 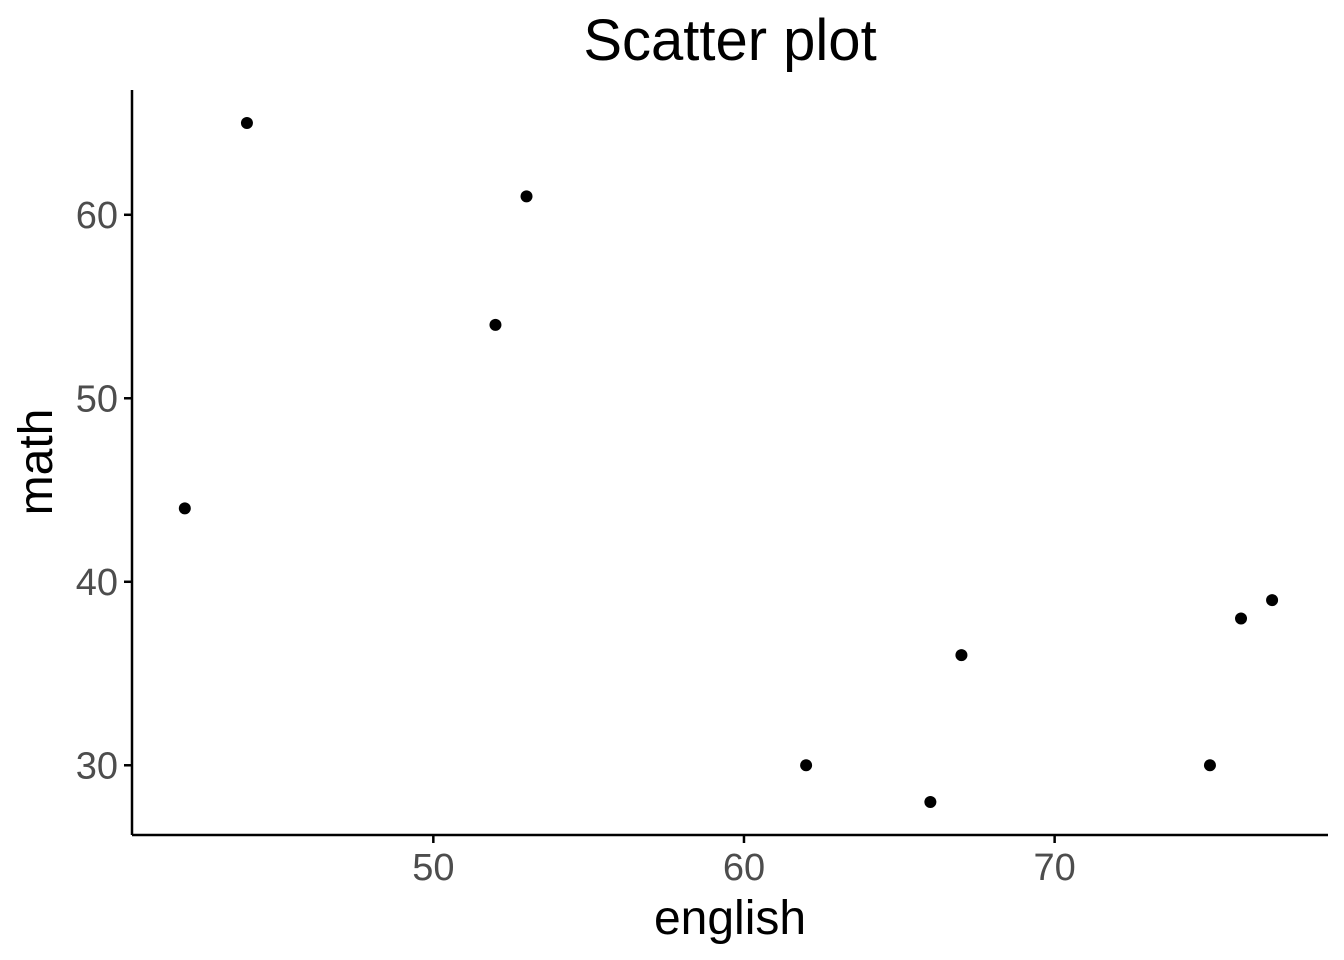 What do you see at coordinates (730, 918) in the screenshot?
I see `x-axis-title: english` at bounding box center [730, 918].